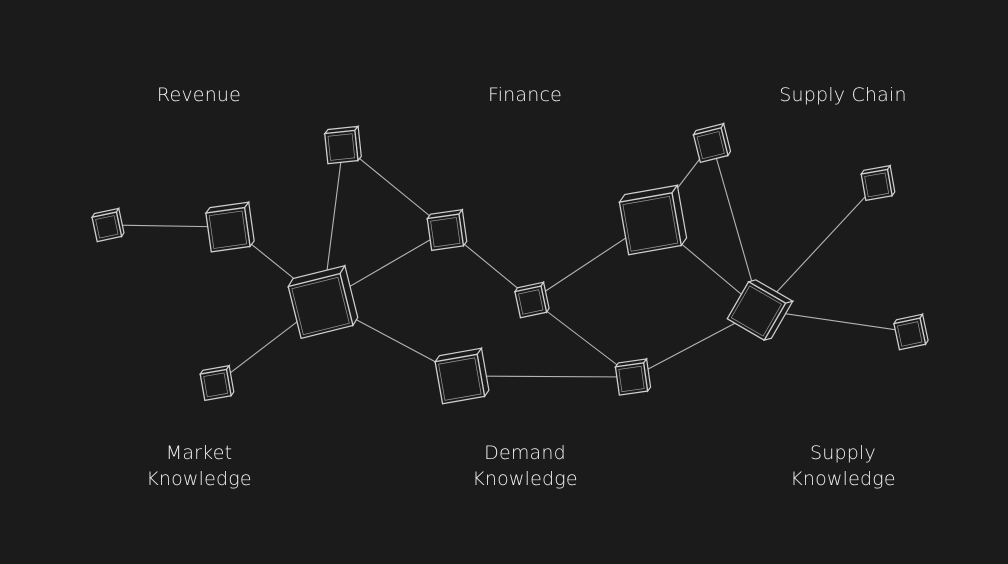 The image size is (1008, 564). What do you see at coordinates (199, 95) in the screenshot?
I see `label-revenue: Revenue` at bounding box center [199, 95].